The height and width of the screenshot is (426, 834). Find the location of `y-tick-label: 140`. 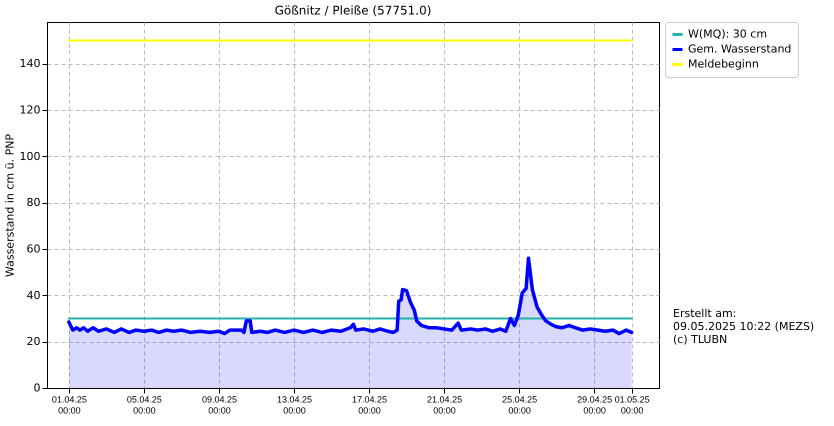

y-tick-label: 140 is located at coordinates (30, 63).